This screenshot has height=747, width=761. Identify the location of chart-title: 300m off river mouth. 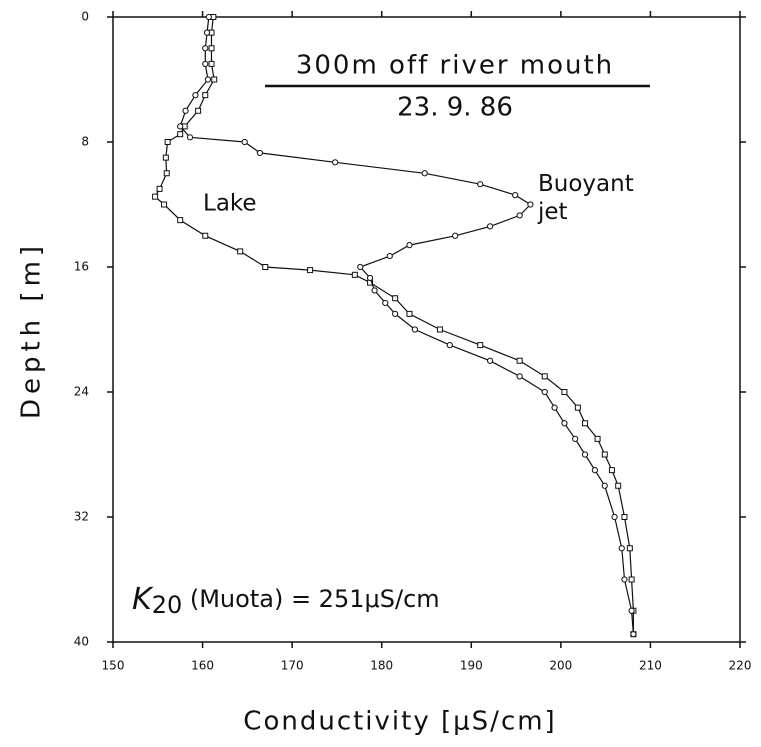
(455, 66).